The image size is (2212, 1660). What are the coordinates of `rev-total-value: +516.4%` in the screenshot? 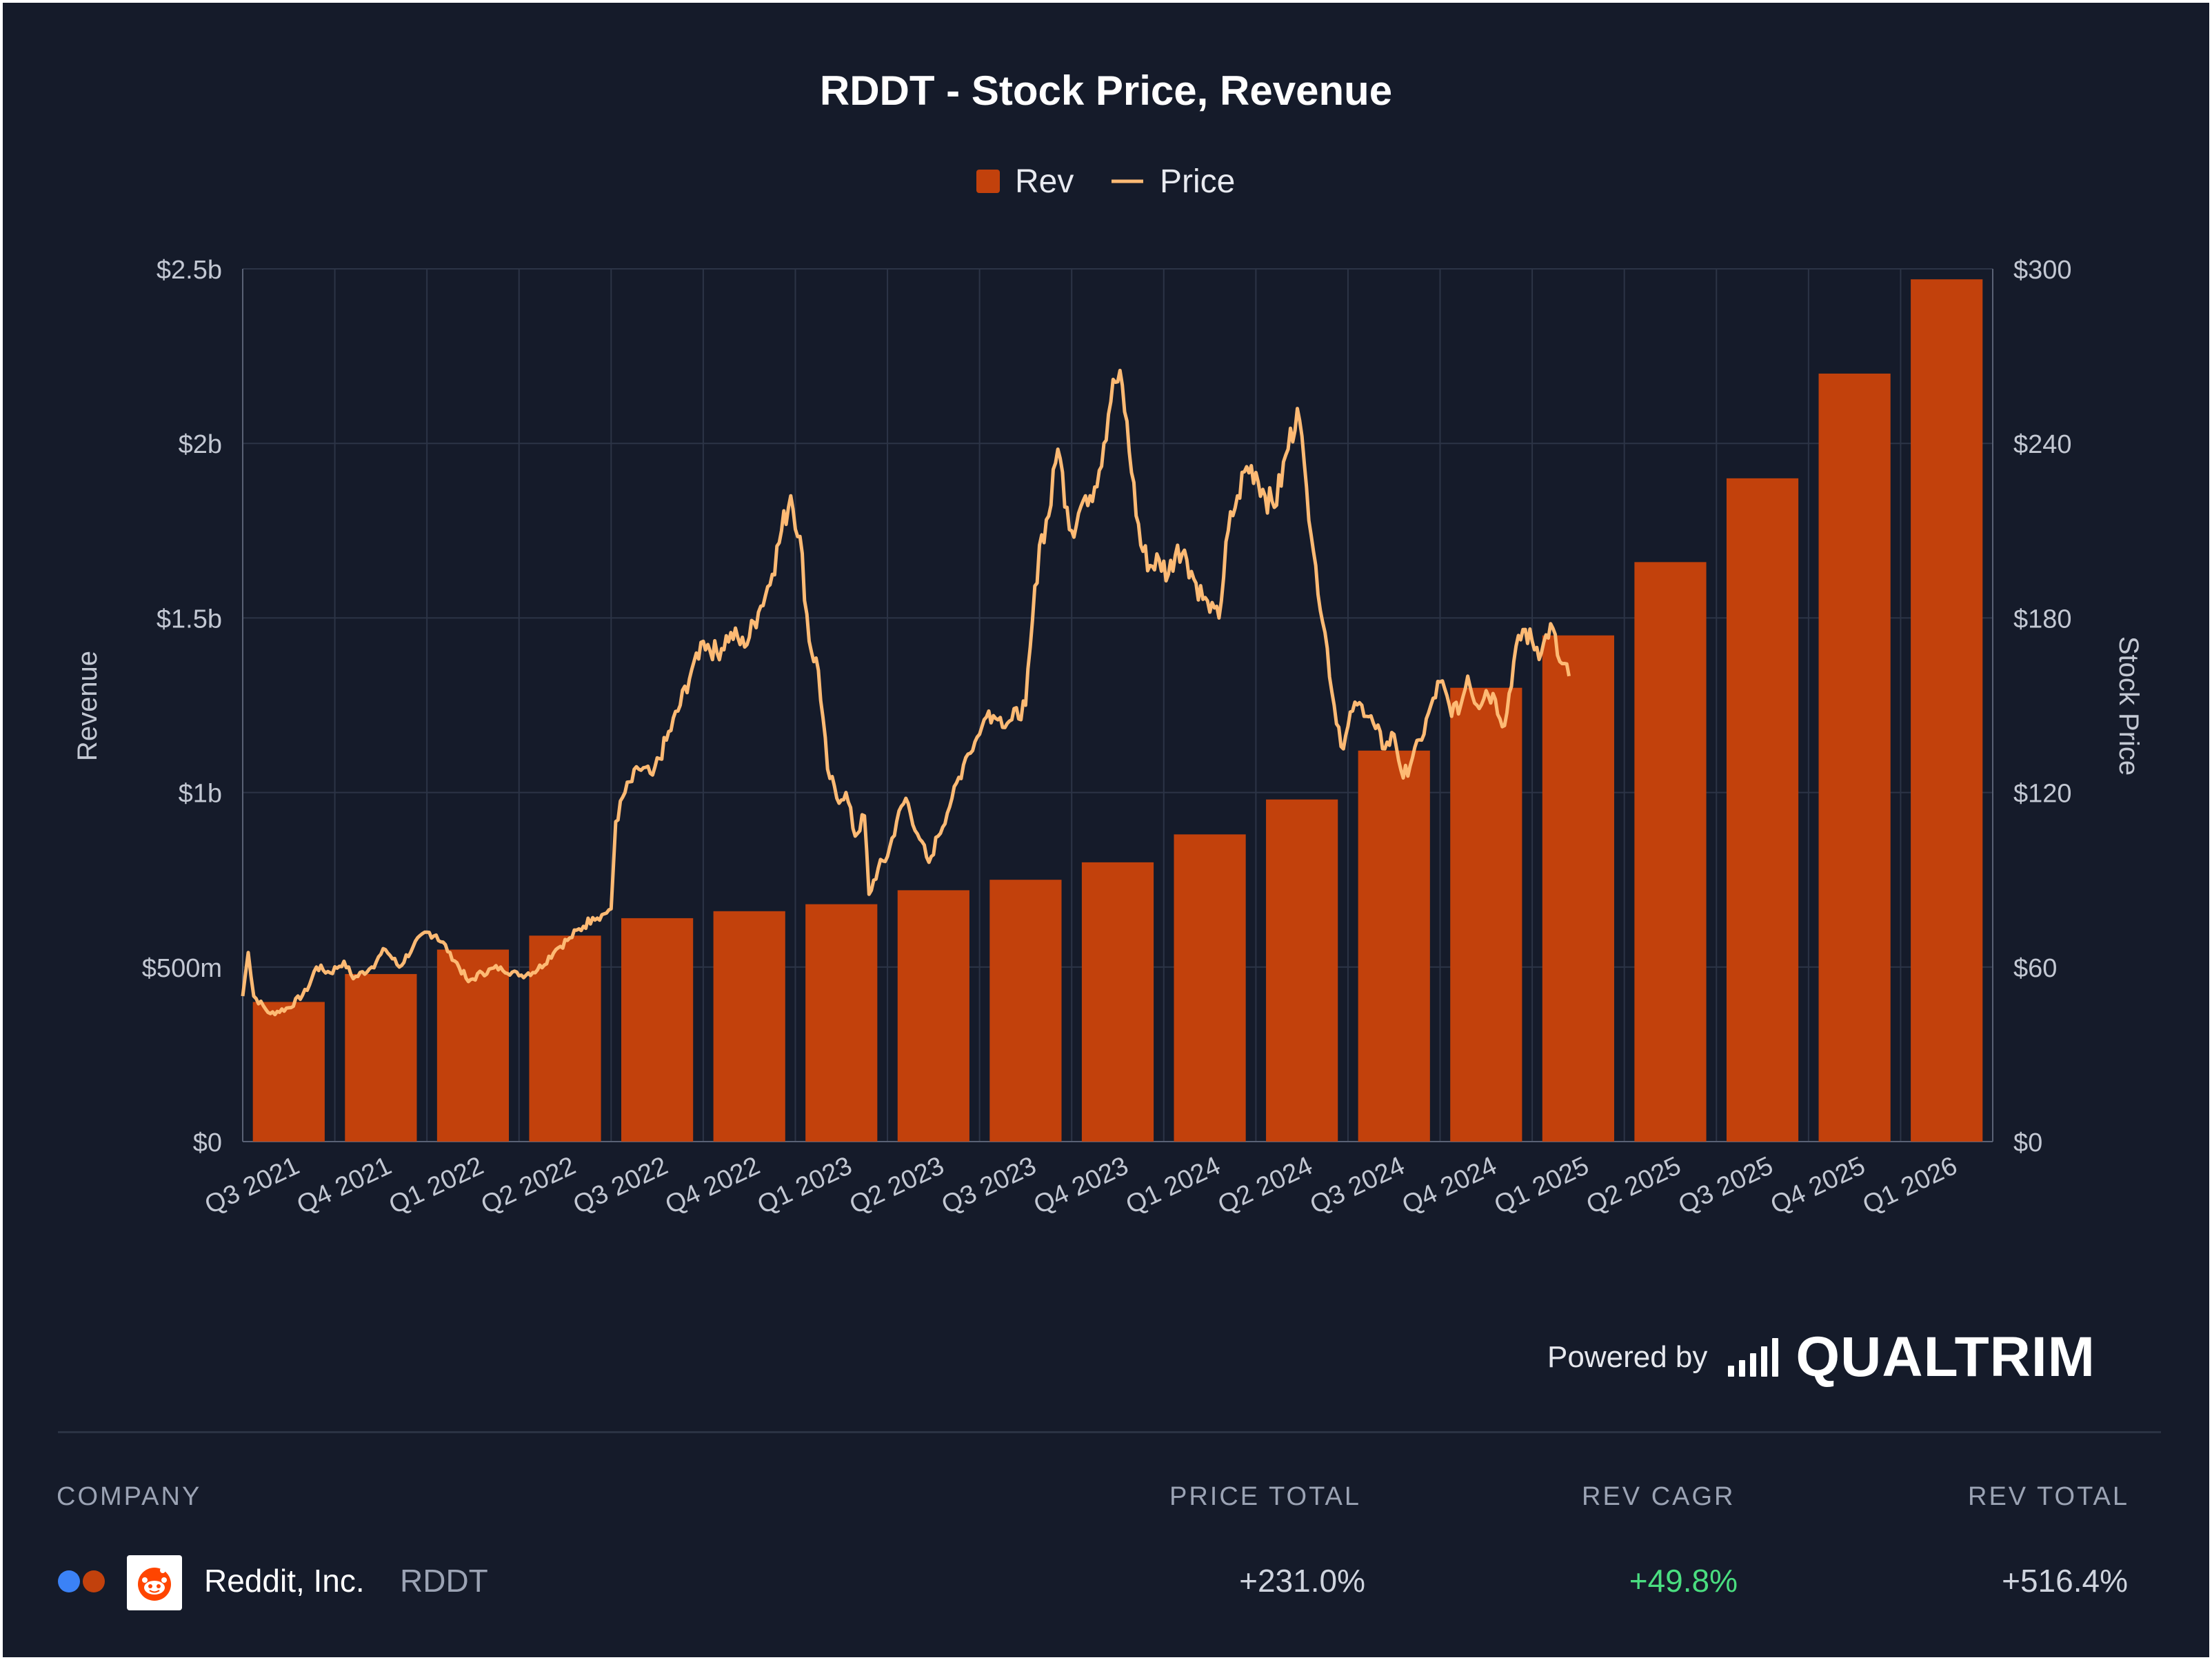 It's located at (2065, 1581).